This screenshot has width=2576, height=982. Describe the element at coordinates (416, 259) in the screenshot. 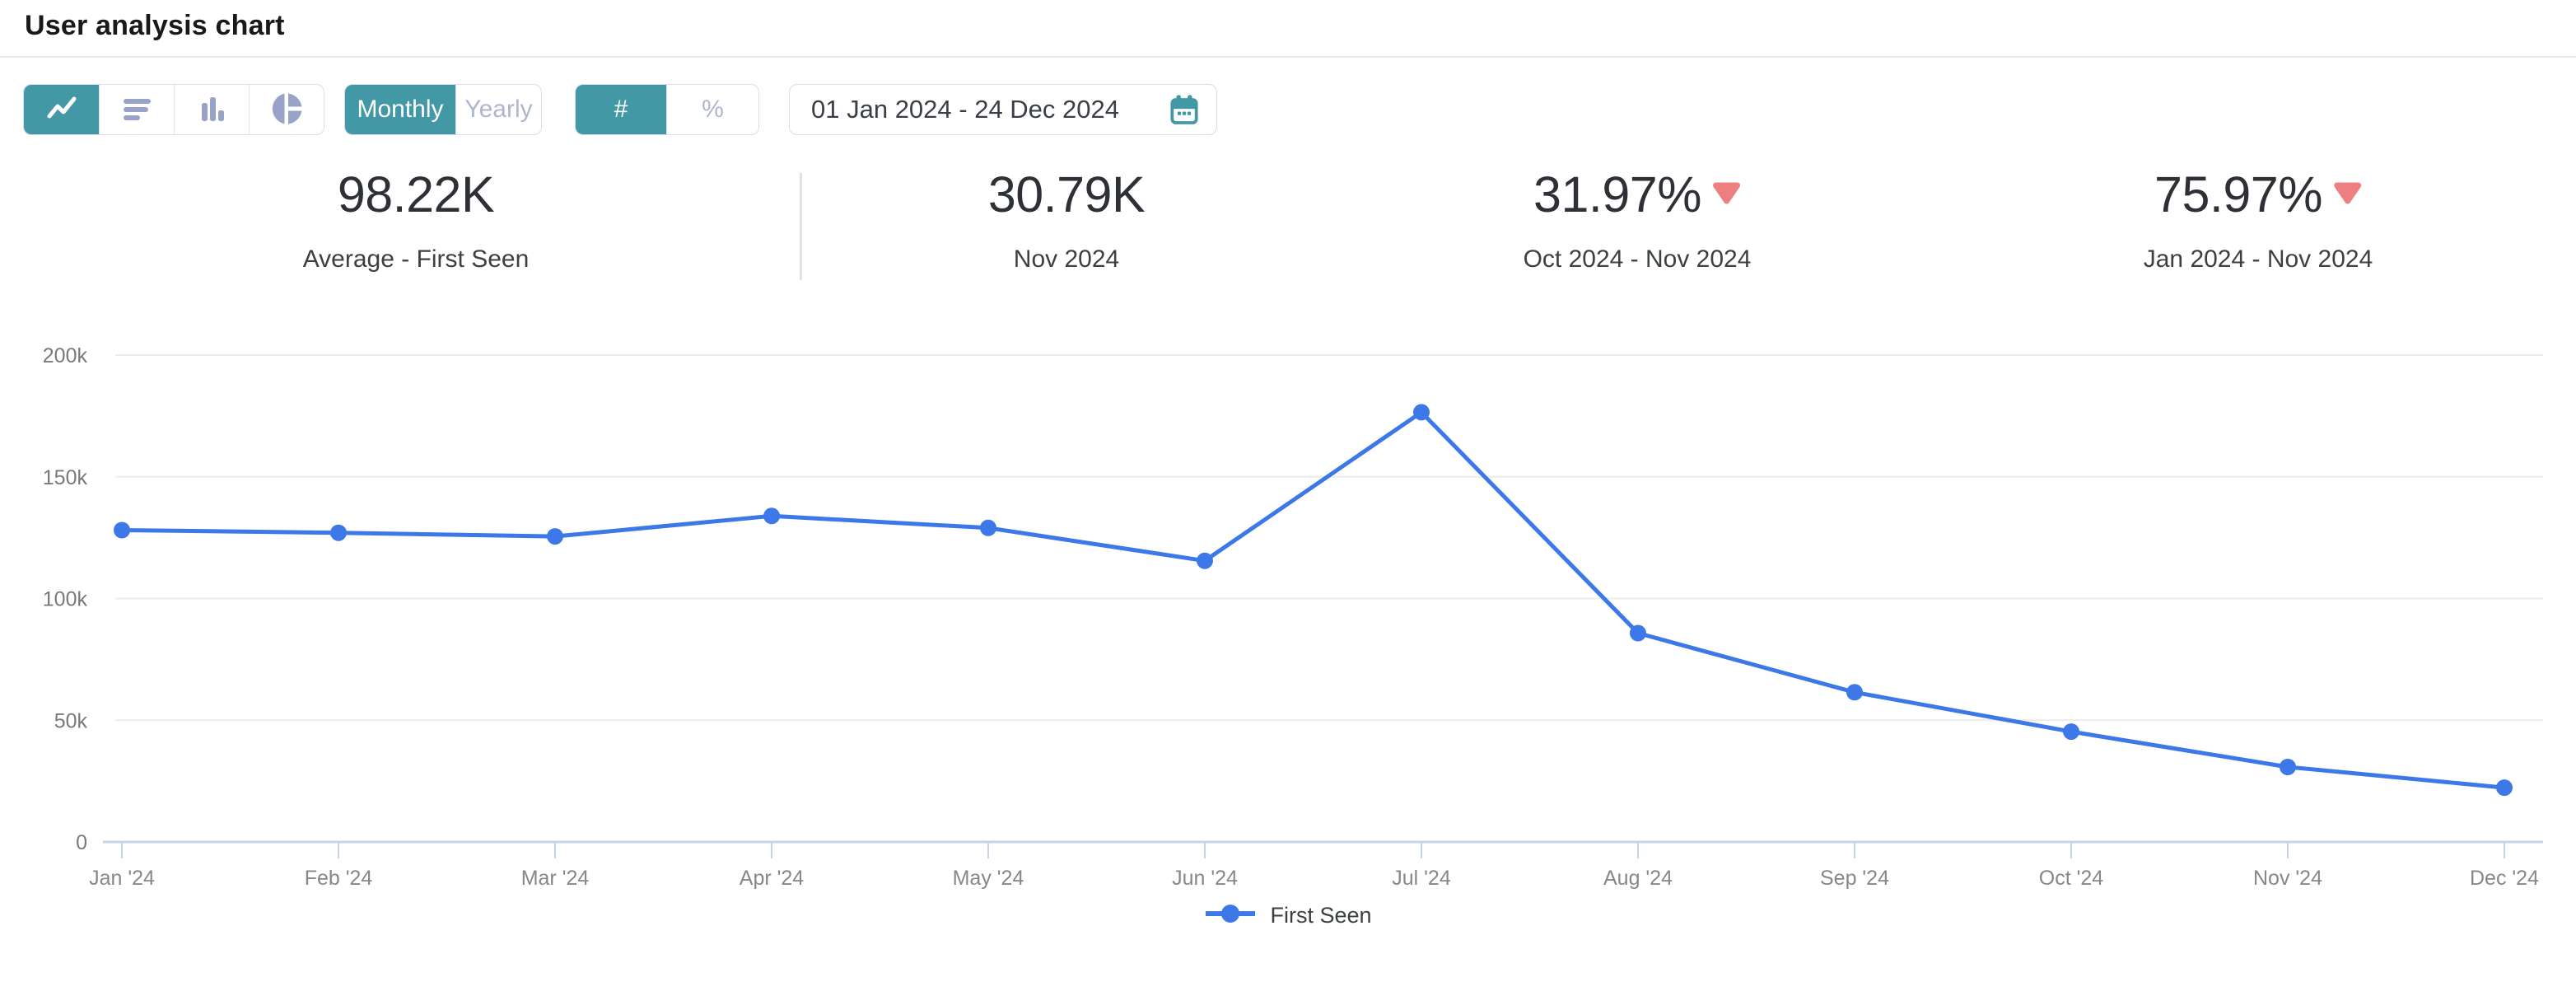

I see `stat-label: Average - First Seen` at that location.